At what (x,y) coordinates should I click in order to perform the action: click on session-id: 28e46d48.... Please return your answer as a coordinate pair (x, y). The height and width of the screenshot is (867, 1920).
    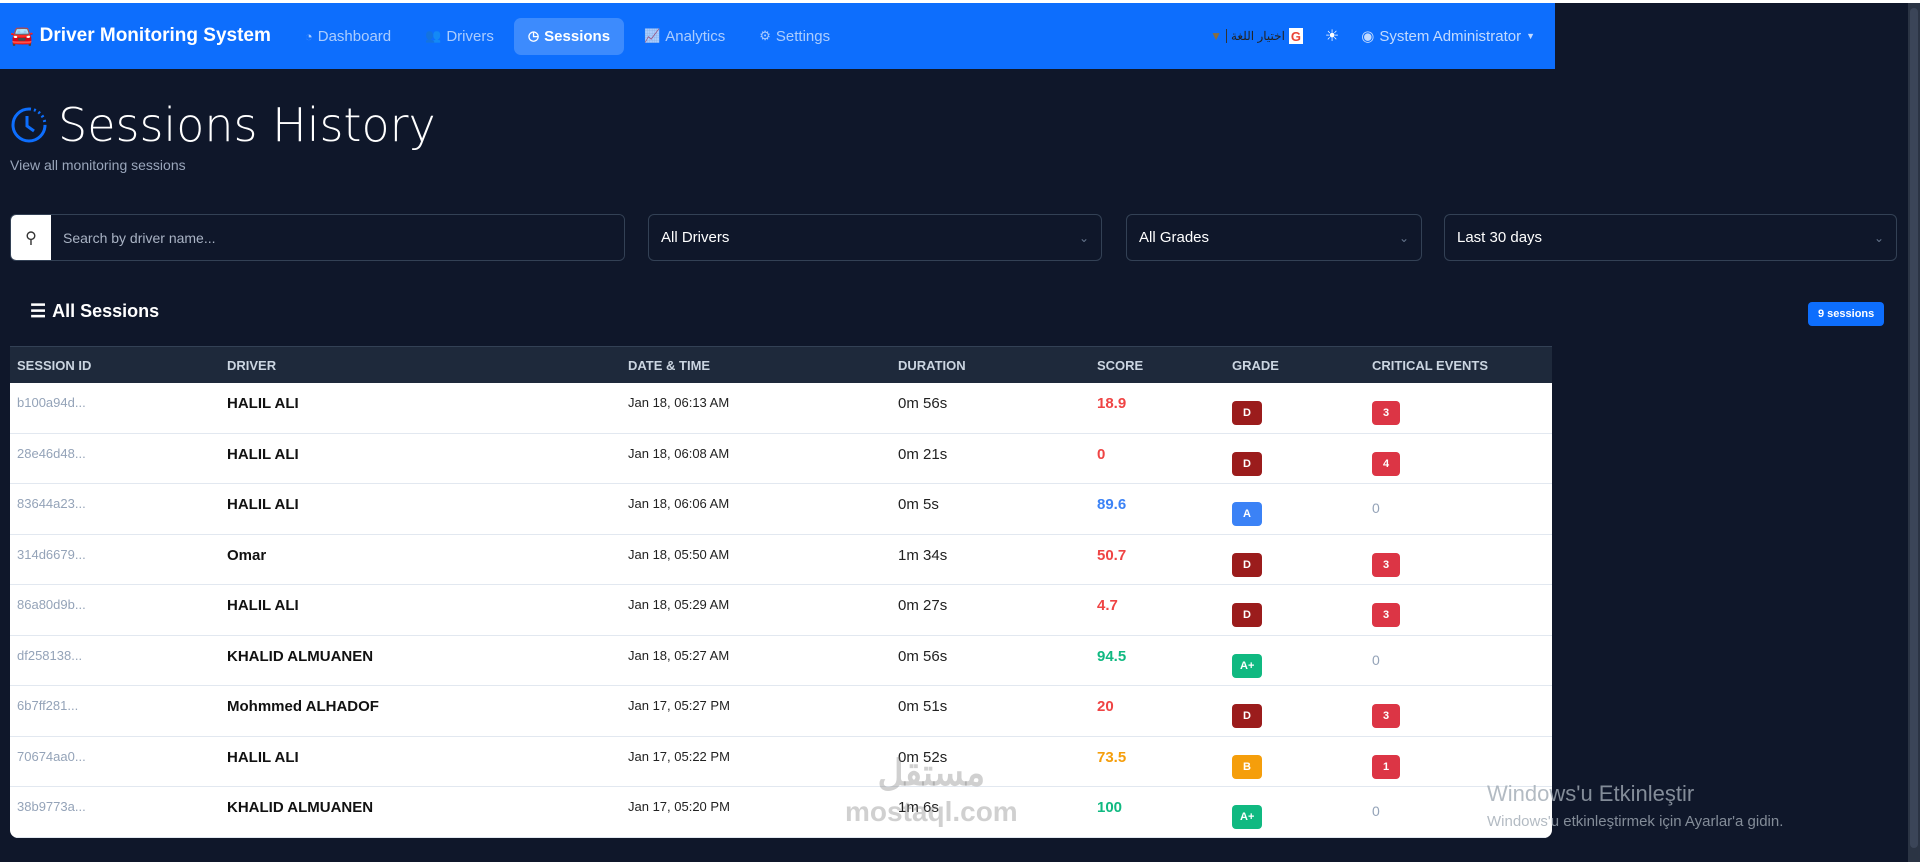
    Looking at the image, I should click on (51, 453).